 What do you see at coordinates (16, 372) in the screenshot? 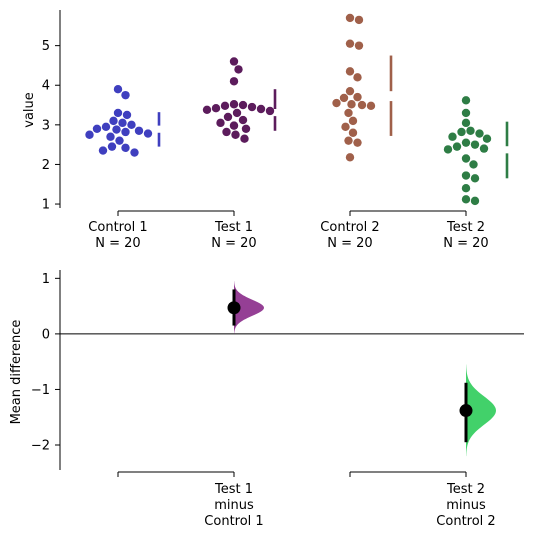
I see `bottom-y-axis-label: Mean difference` at bounding box center [16, 372].